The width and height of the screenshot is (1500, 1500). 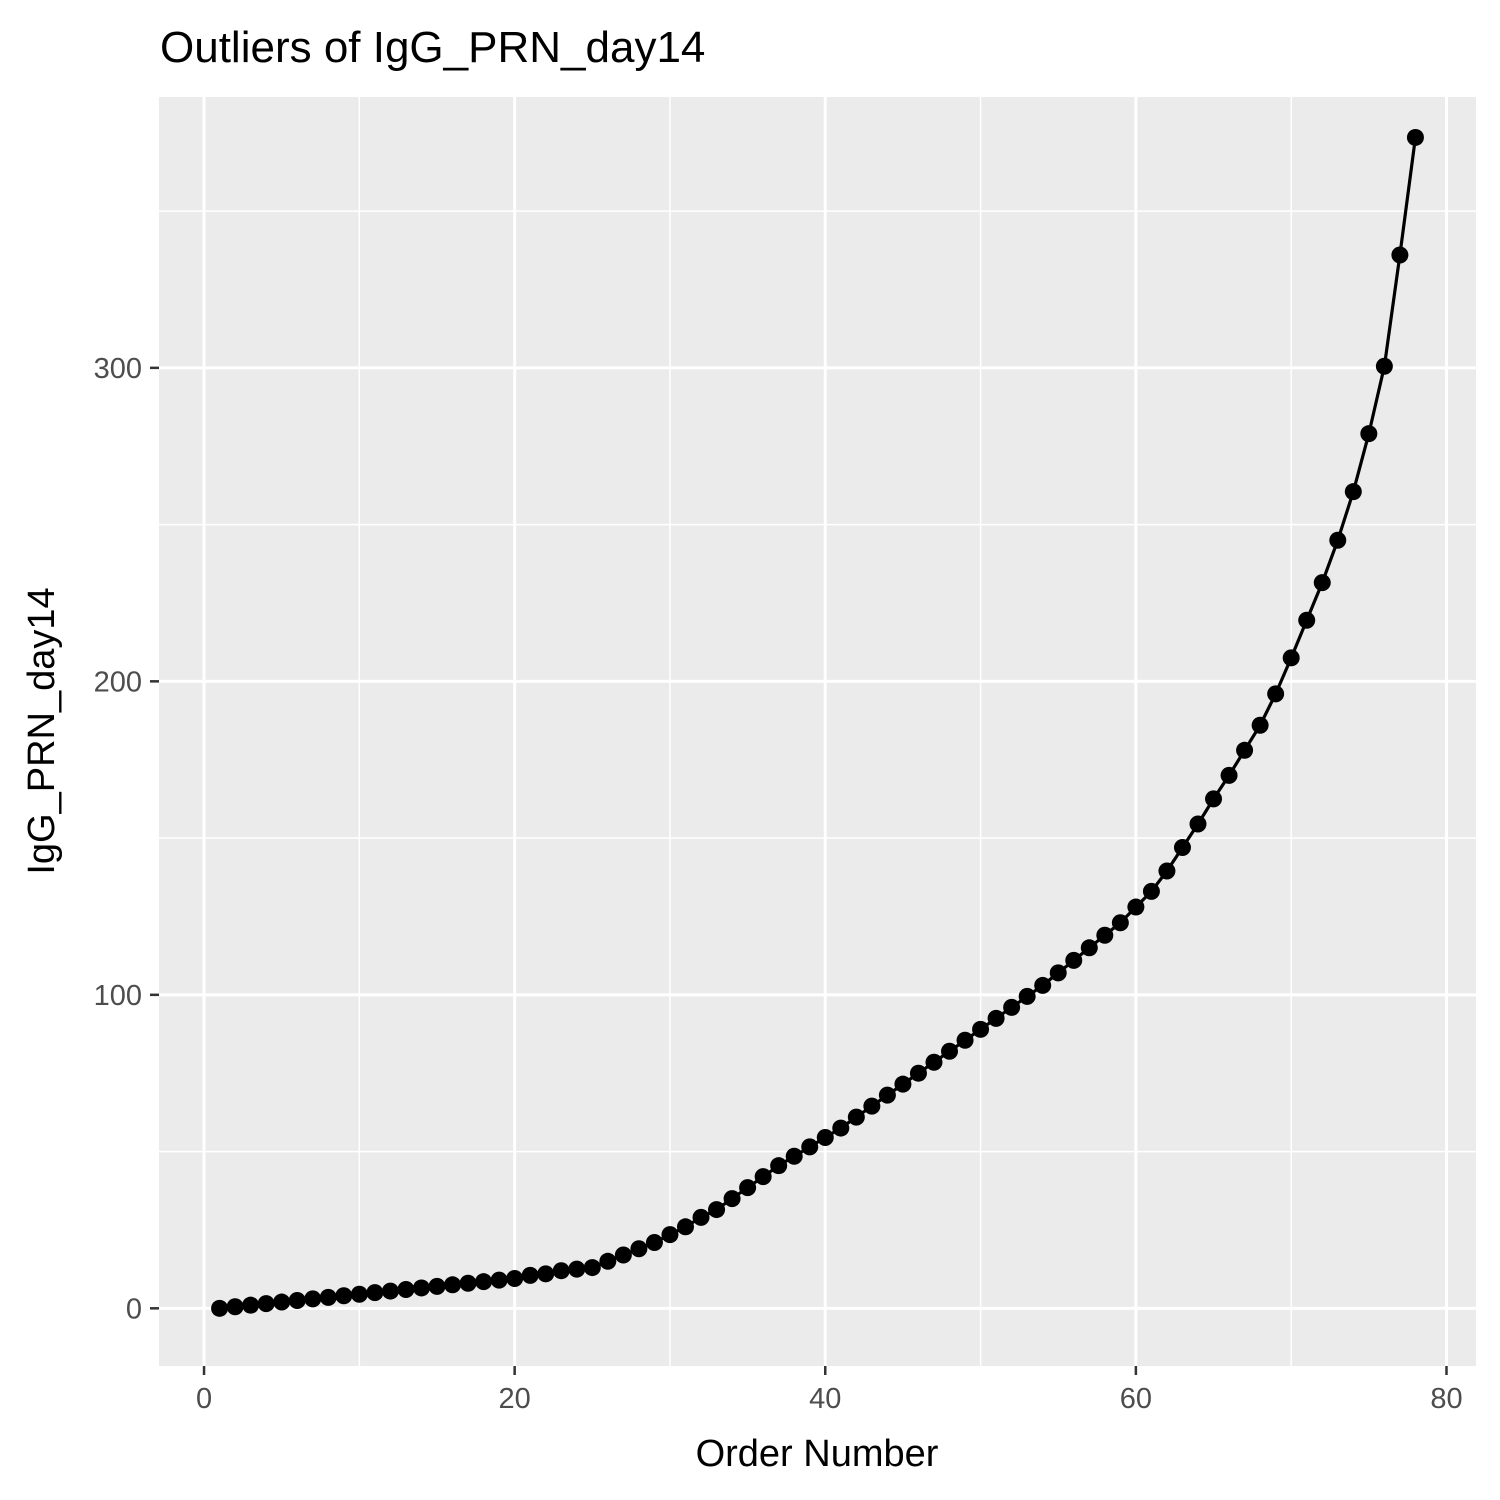 I want to click on x-axis-title: Order Number, so click(x=817, y=1454).